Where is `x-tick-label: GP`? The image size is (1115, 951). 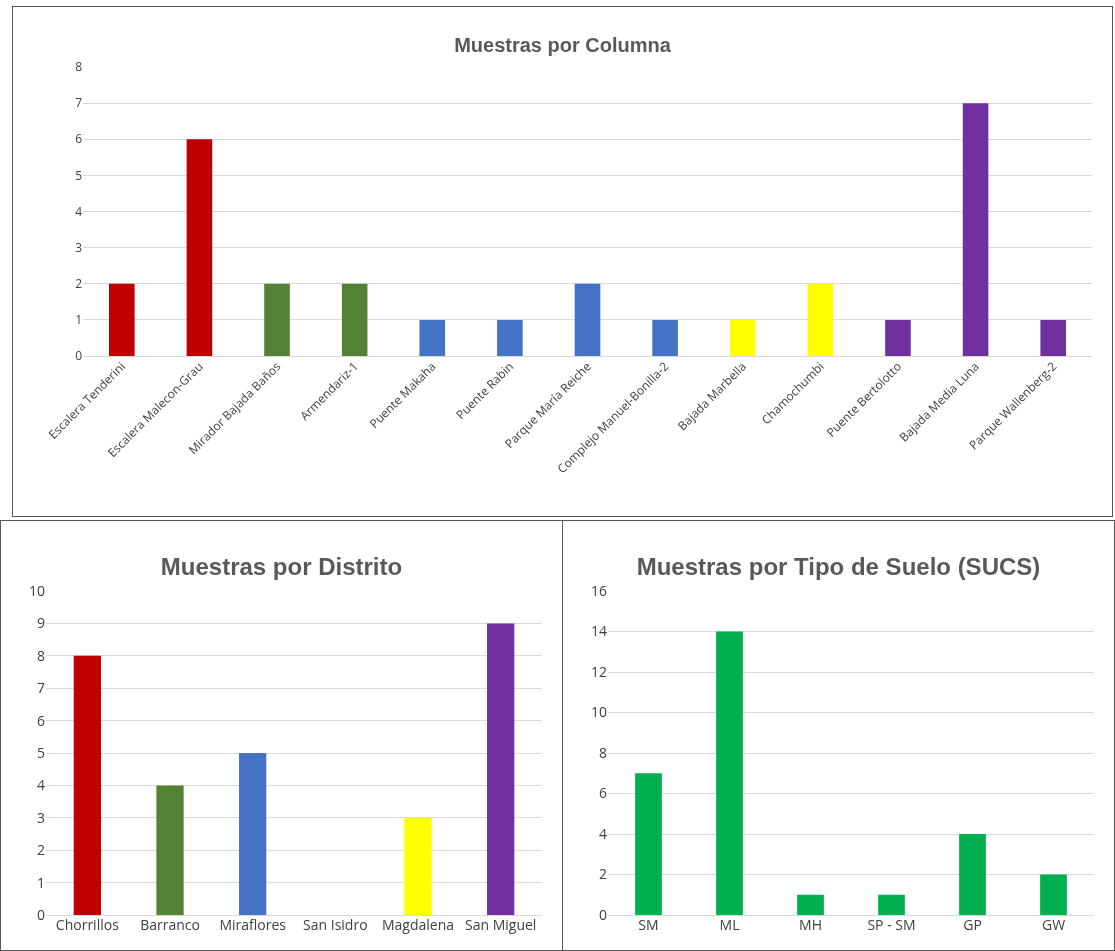 x-tick-label: GP is located at coordinates (972, 924).